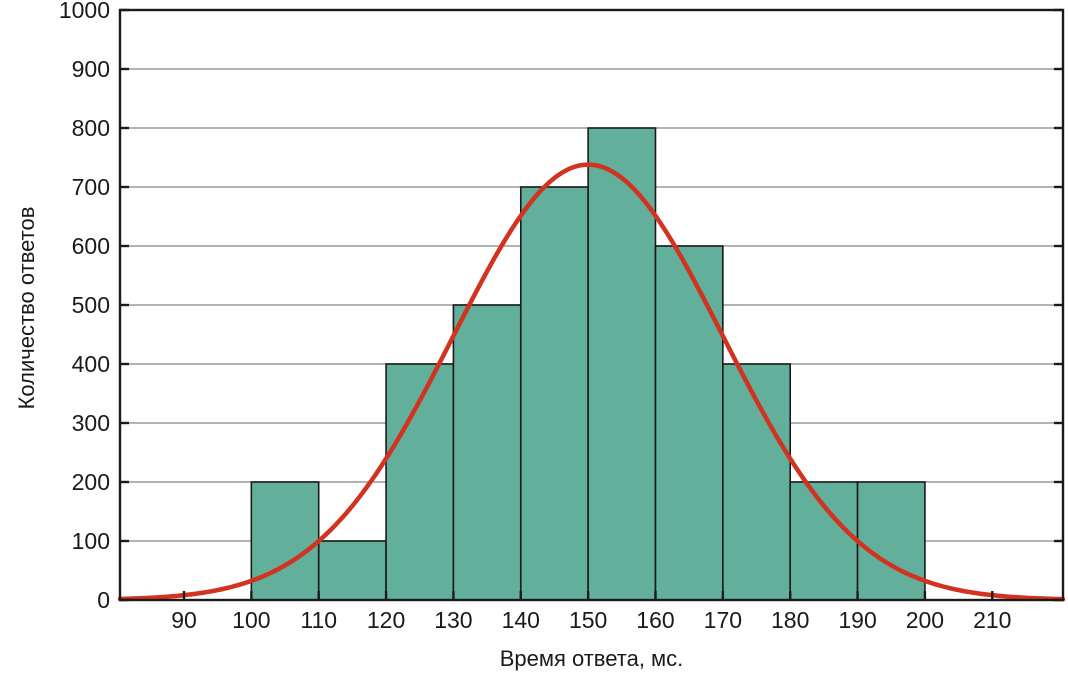 The height and width of the screenshot is (700, 1068). What do you see at coordinates (521, 620) in the screenshot?
I see `x-tick-label: 140` at bounding box center [521, 620].